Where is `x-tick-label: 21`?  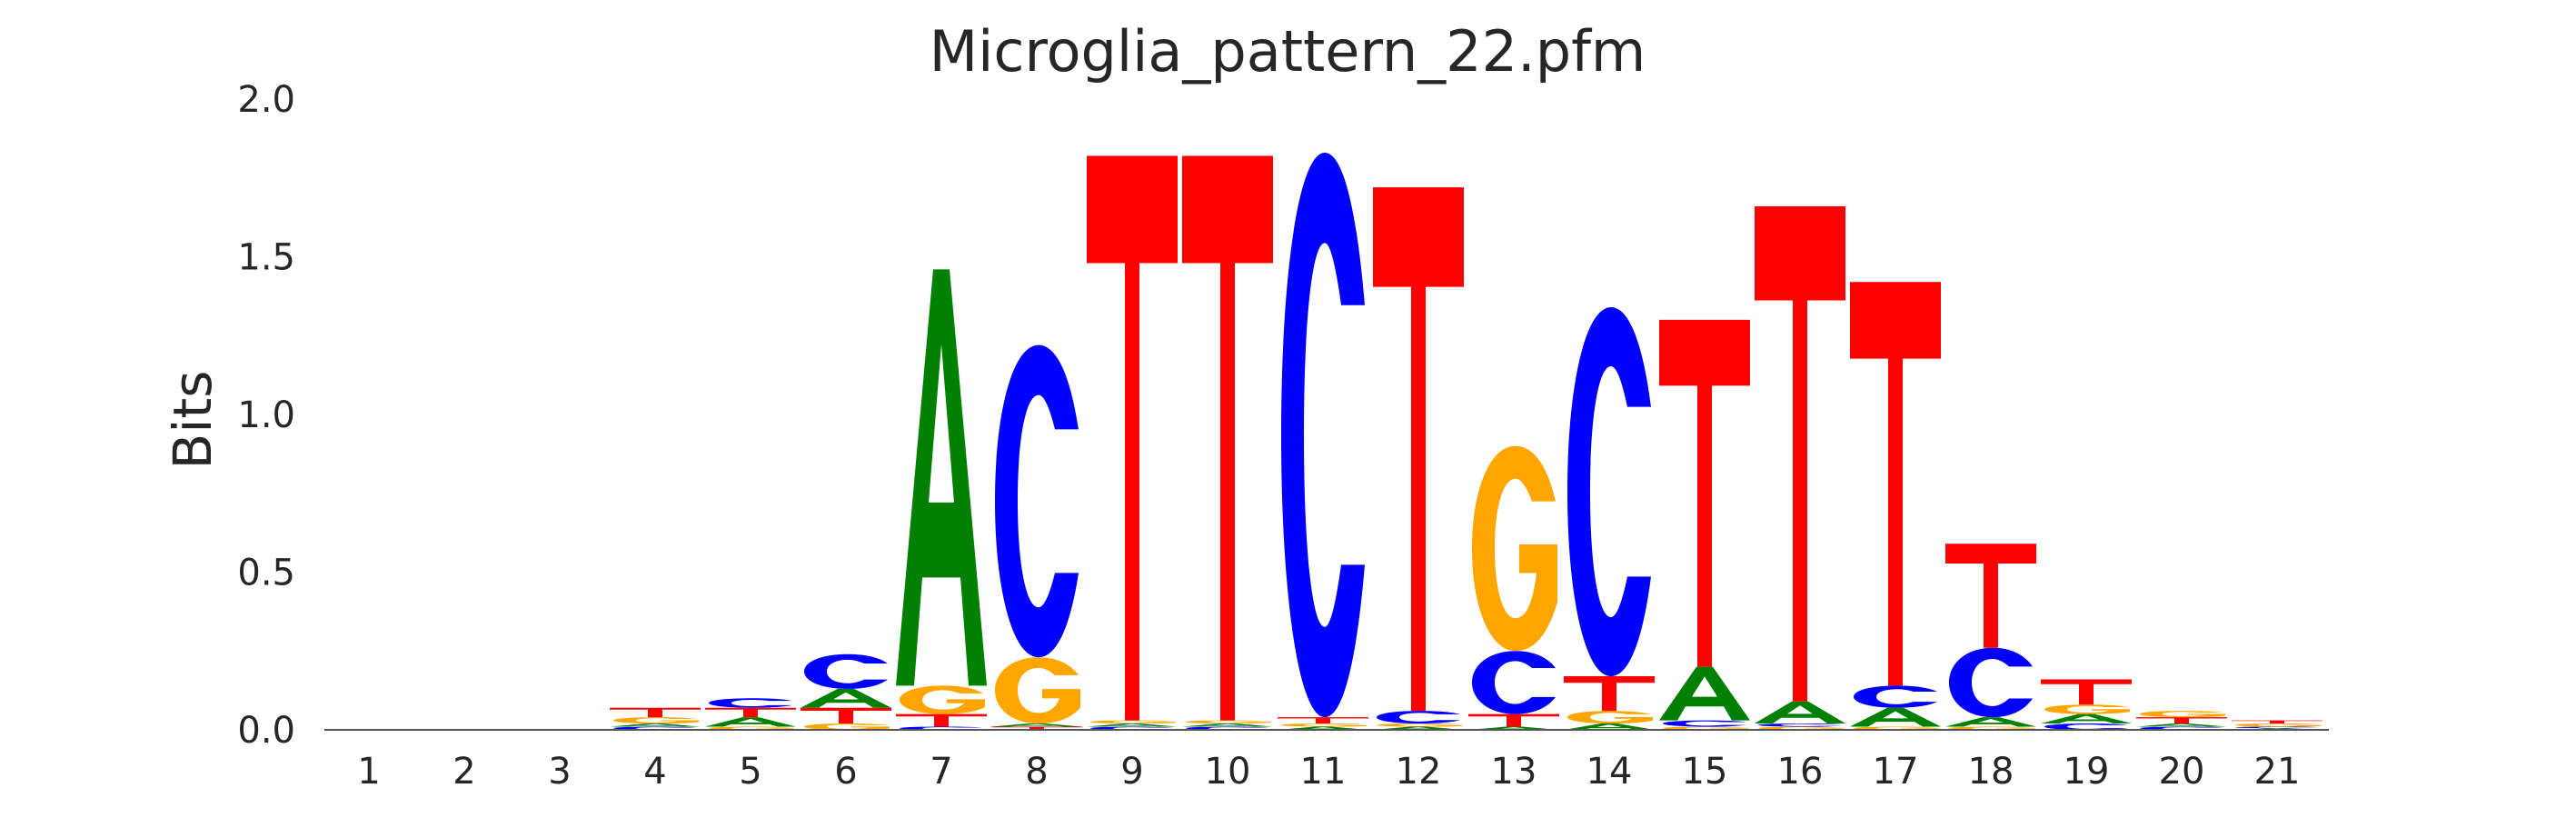
x-tick-label: 21 is located at coordinates (2277, 772).